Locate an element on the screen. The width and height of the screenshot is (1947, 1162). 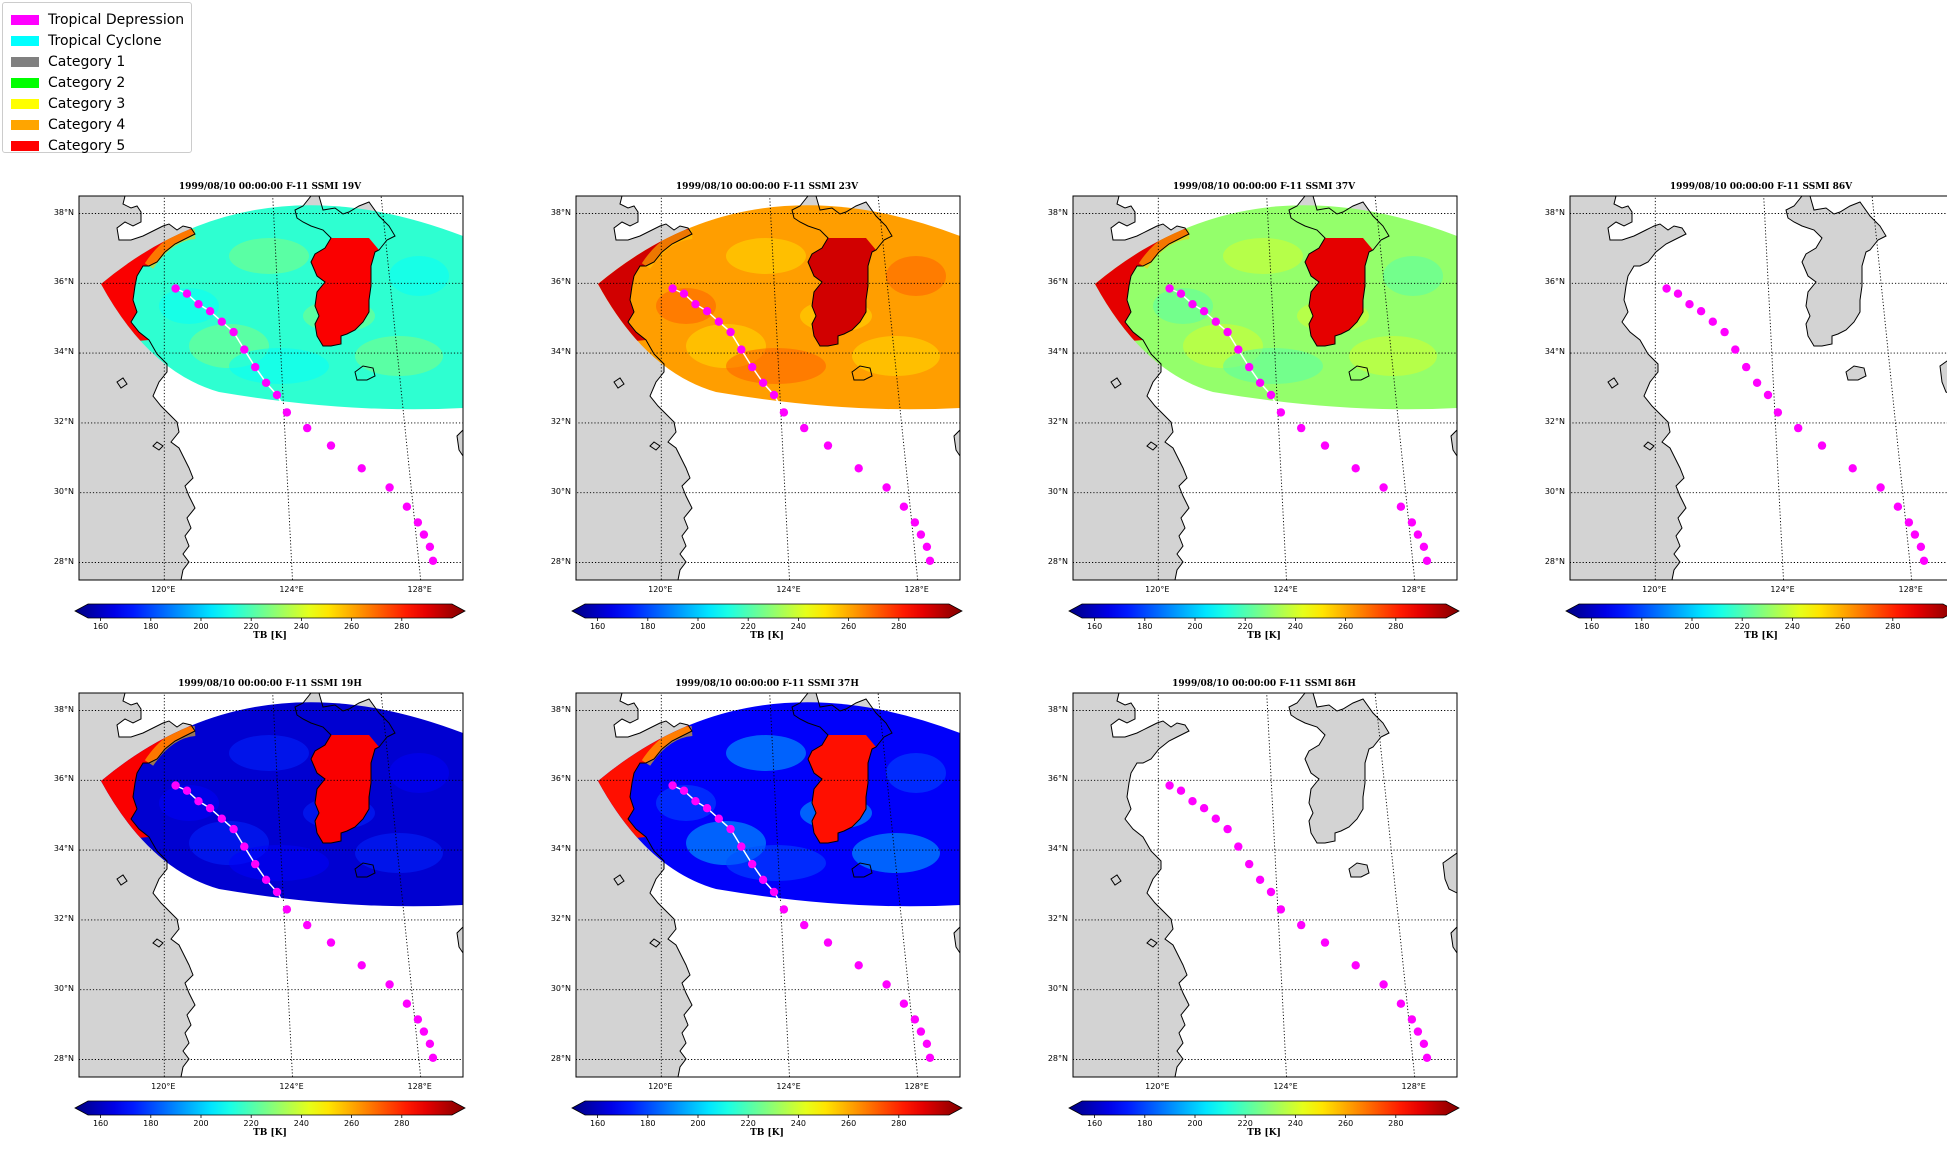
legend-label: Category 4 is located at coordinates (87, 124).